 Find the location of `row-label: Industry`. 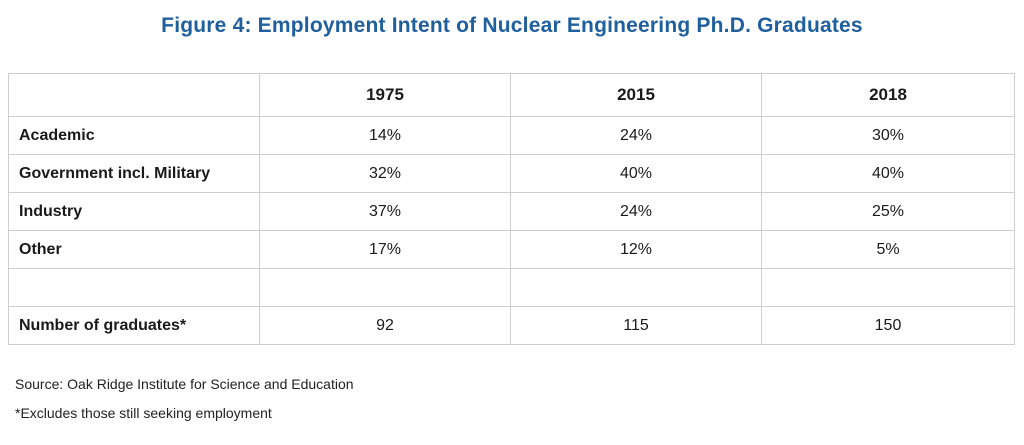

row-label: Industry is located at coordinates (134, 211).